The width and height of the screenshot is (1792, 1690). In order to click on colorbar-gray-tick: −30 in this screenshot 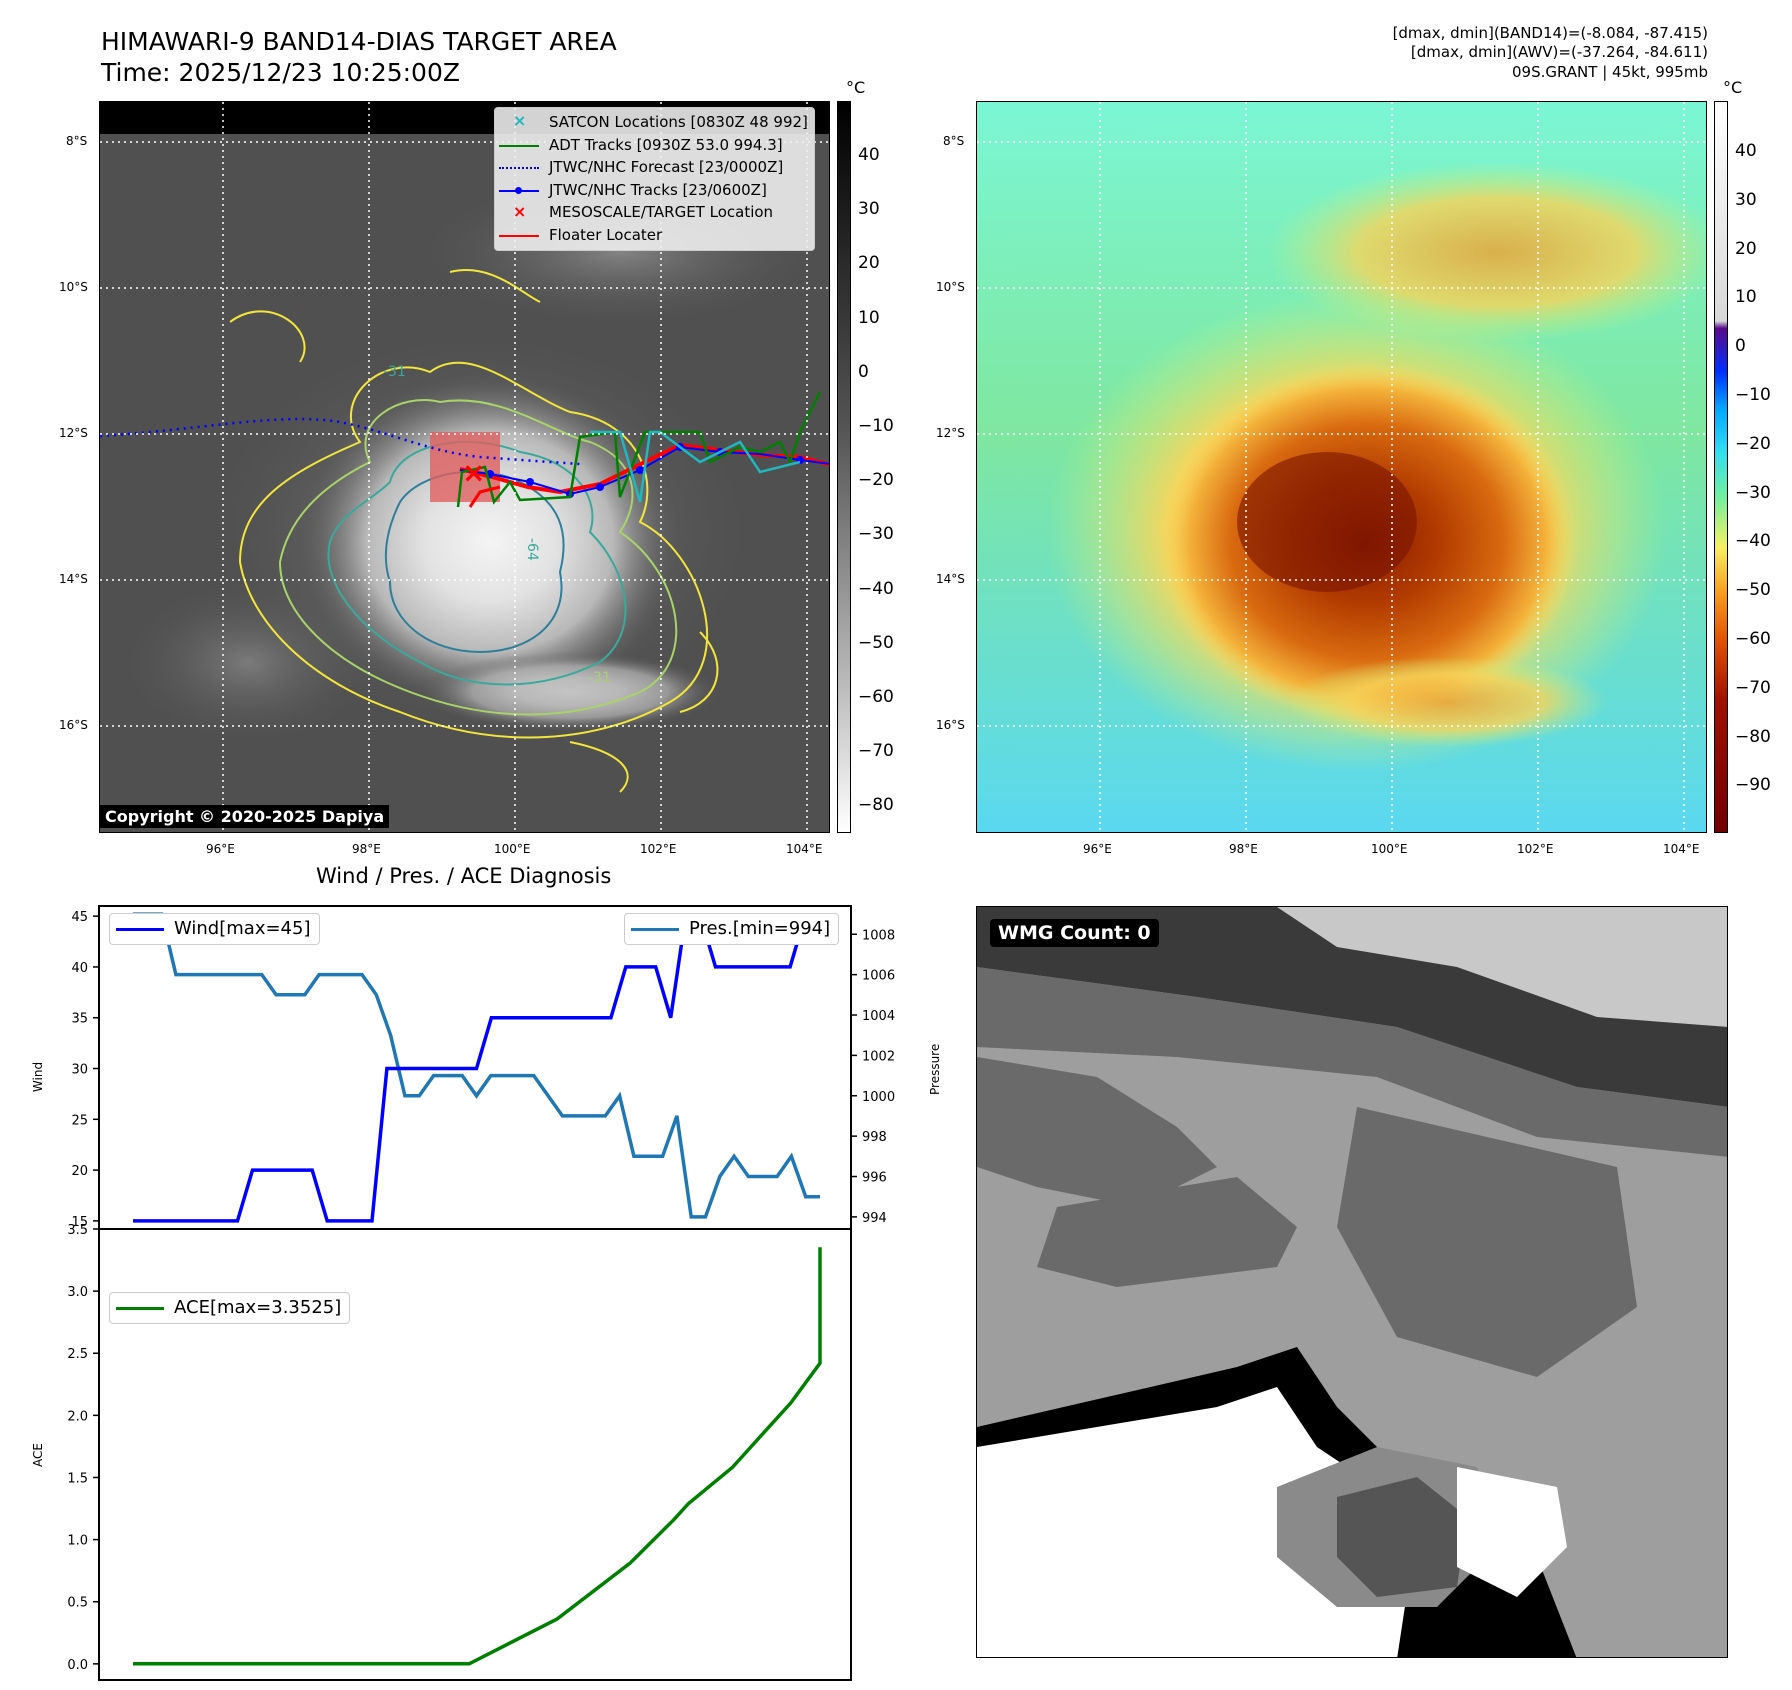, I will do `click(876, 534)`.